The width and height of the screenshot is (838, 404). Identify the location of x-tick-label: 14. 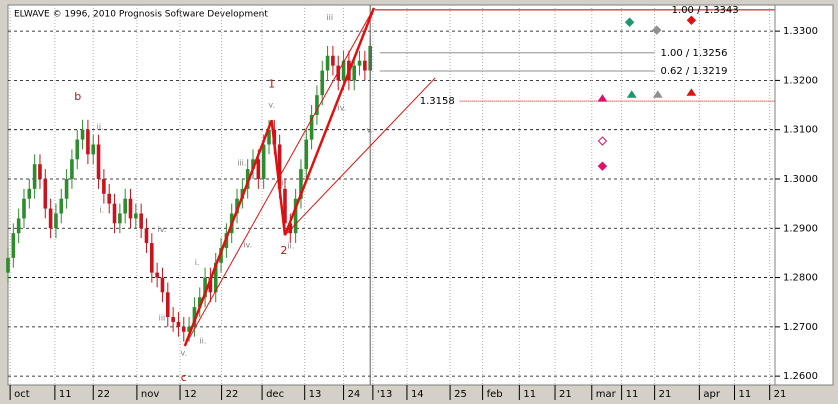
(417, 394).